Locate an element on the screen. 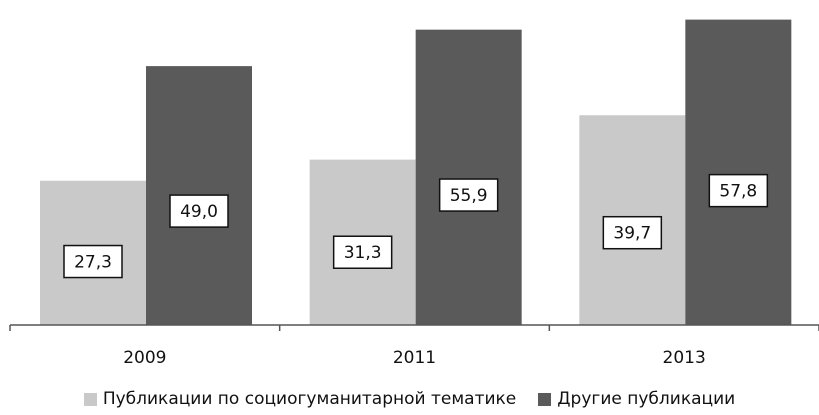  legend-label-series-2: Другие публикации is located at coordinates (646, 399).